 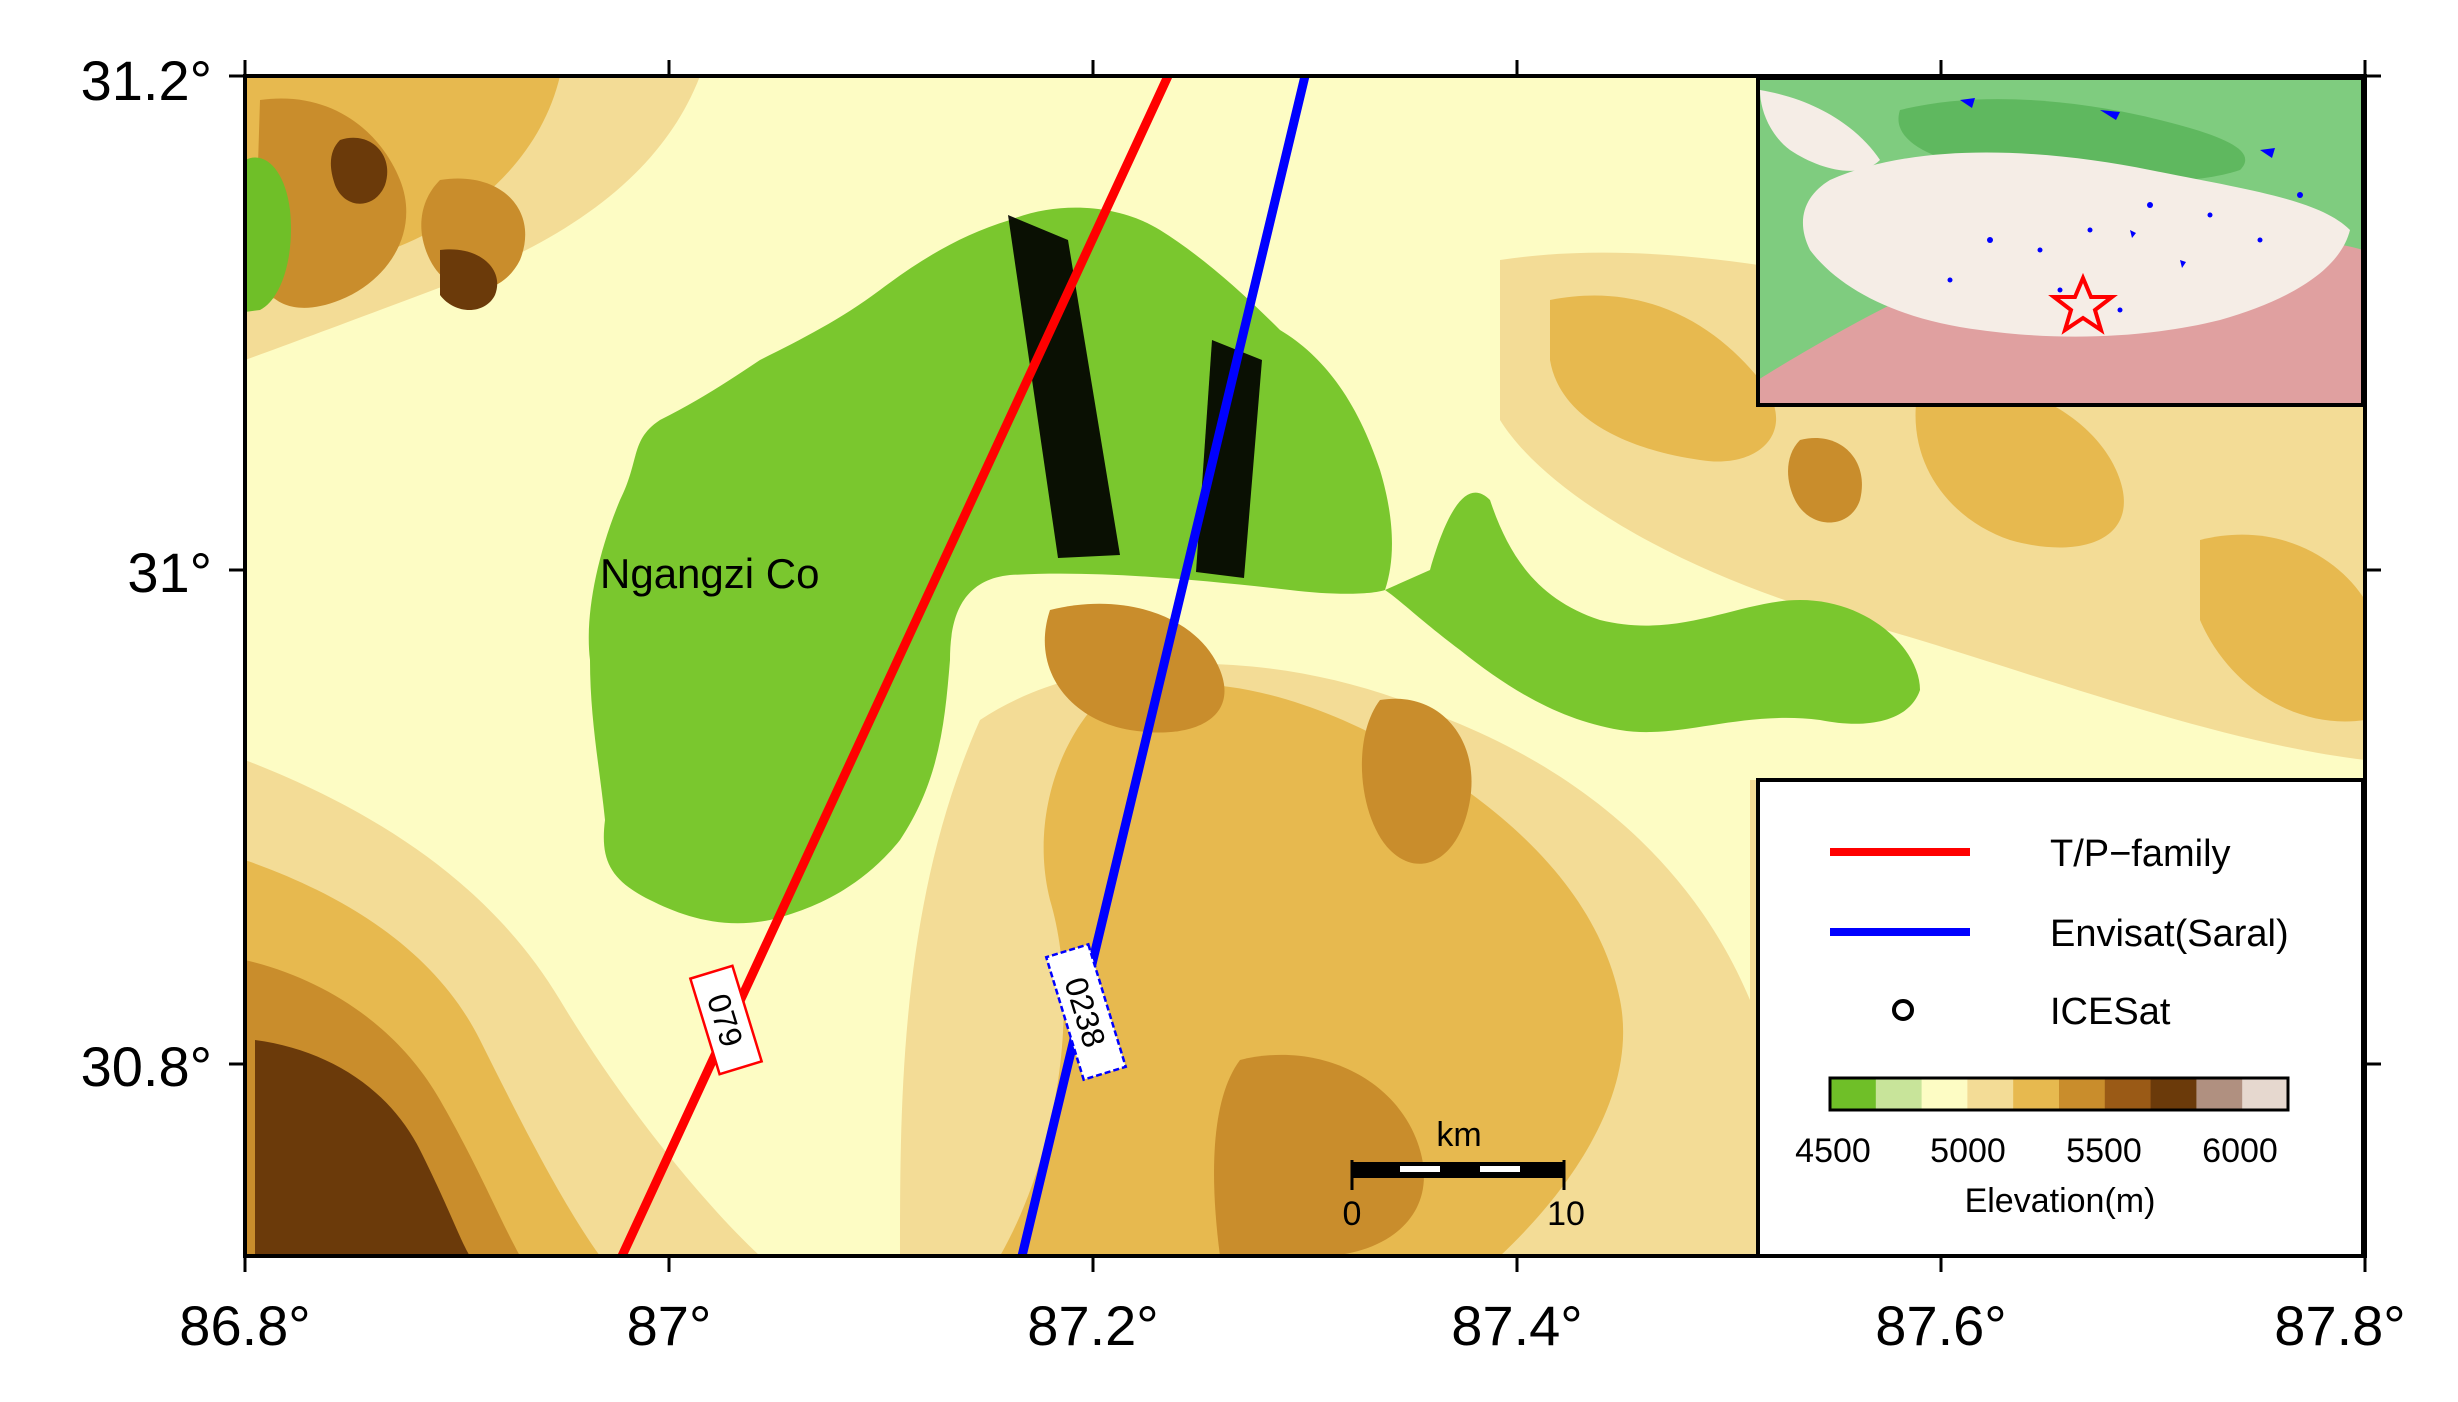 I want to click on scale-bar: km 0 10, so click(x=1464, y=1174).